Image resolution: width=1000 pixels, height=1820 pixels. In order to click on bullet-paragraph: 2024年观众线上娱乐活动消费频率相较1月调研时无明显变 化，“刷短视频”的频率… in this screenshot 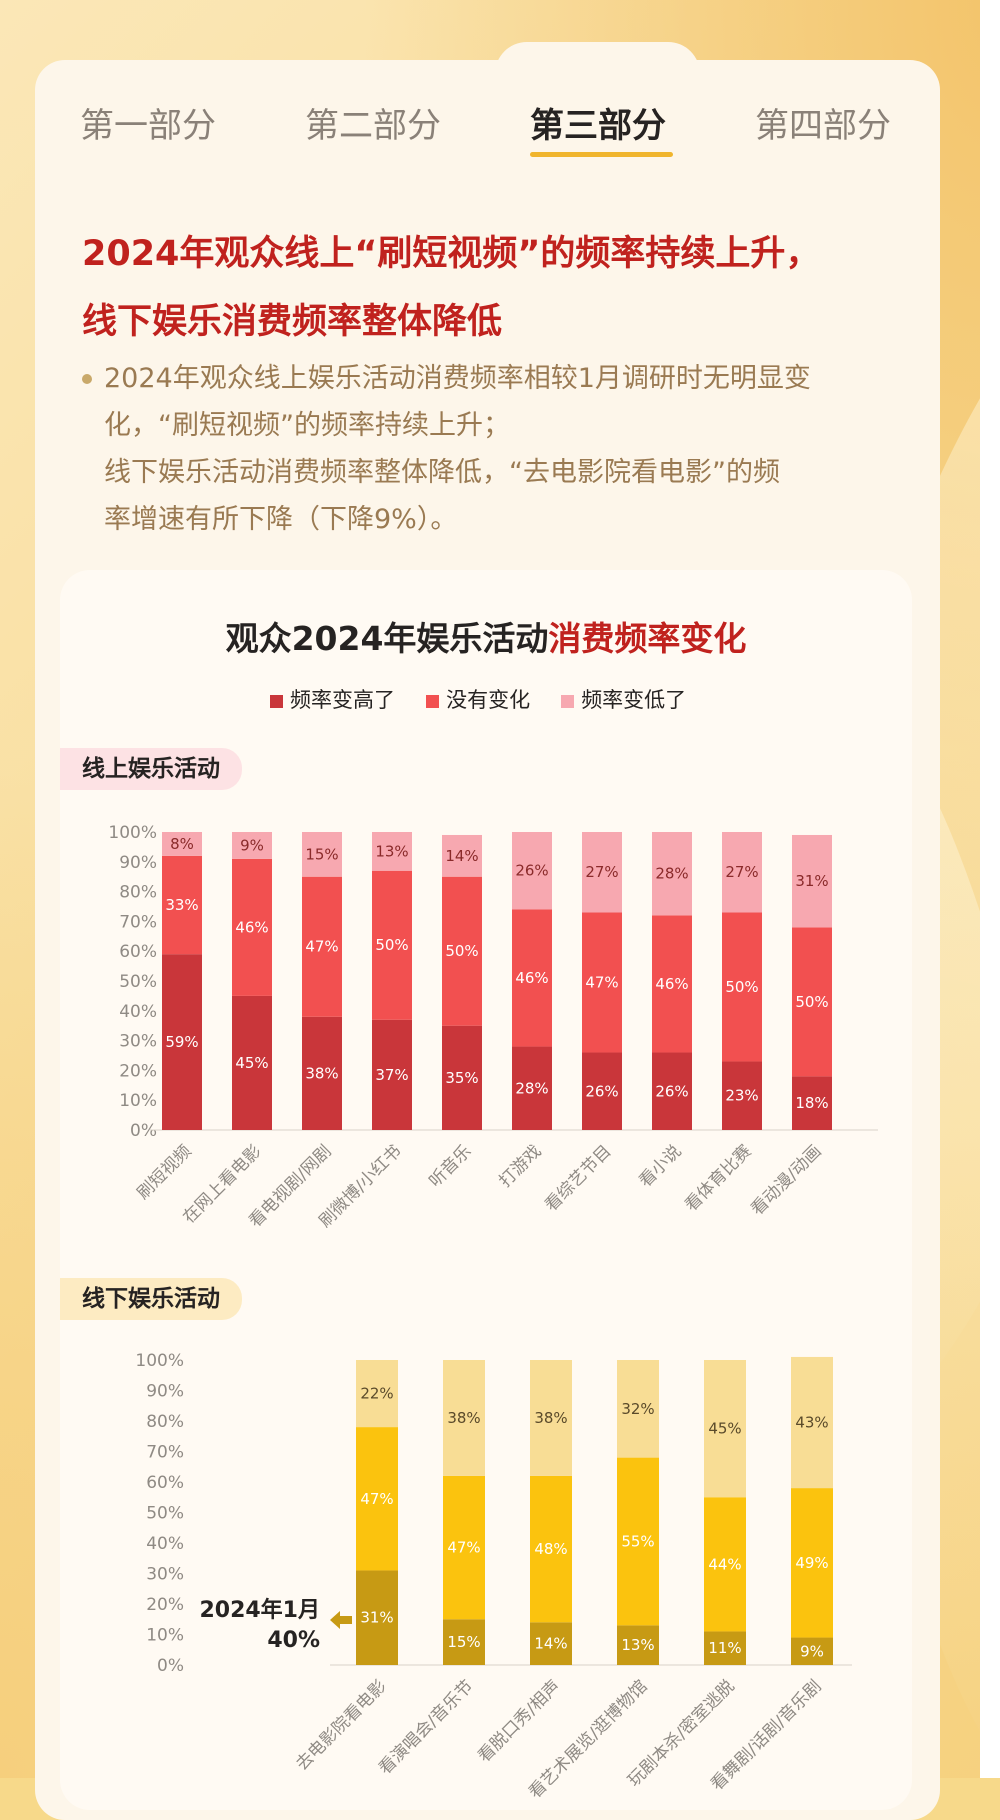, I will do `click(509, 449)`.